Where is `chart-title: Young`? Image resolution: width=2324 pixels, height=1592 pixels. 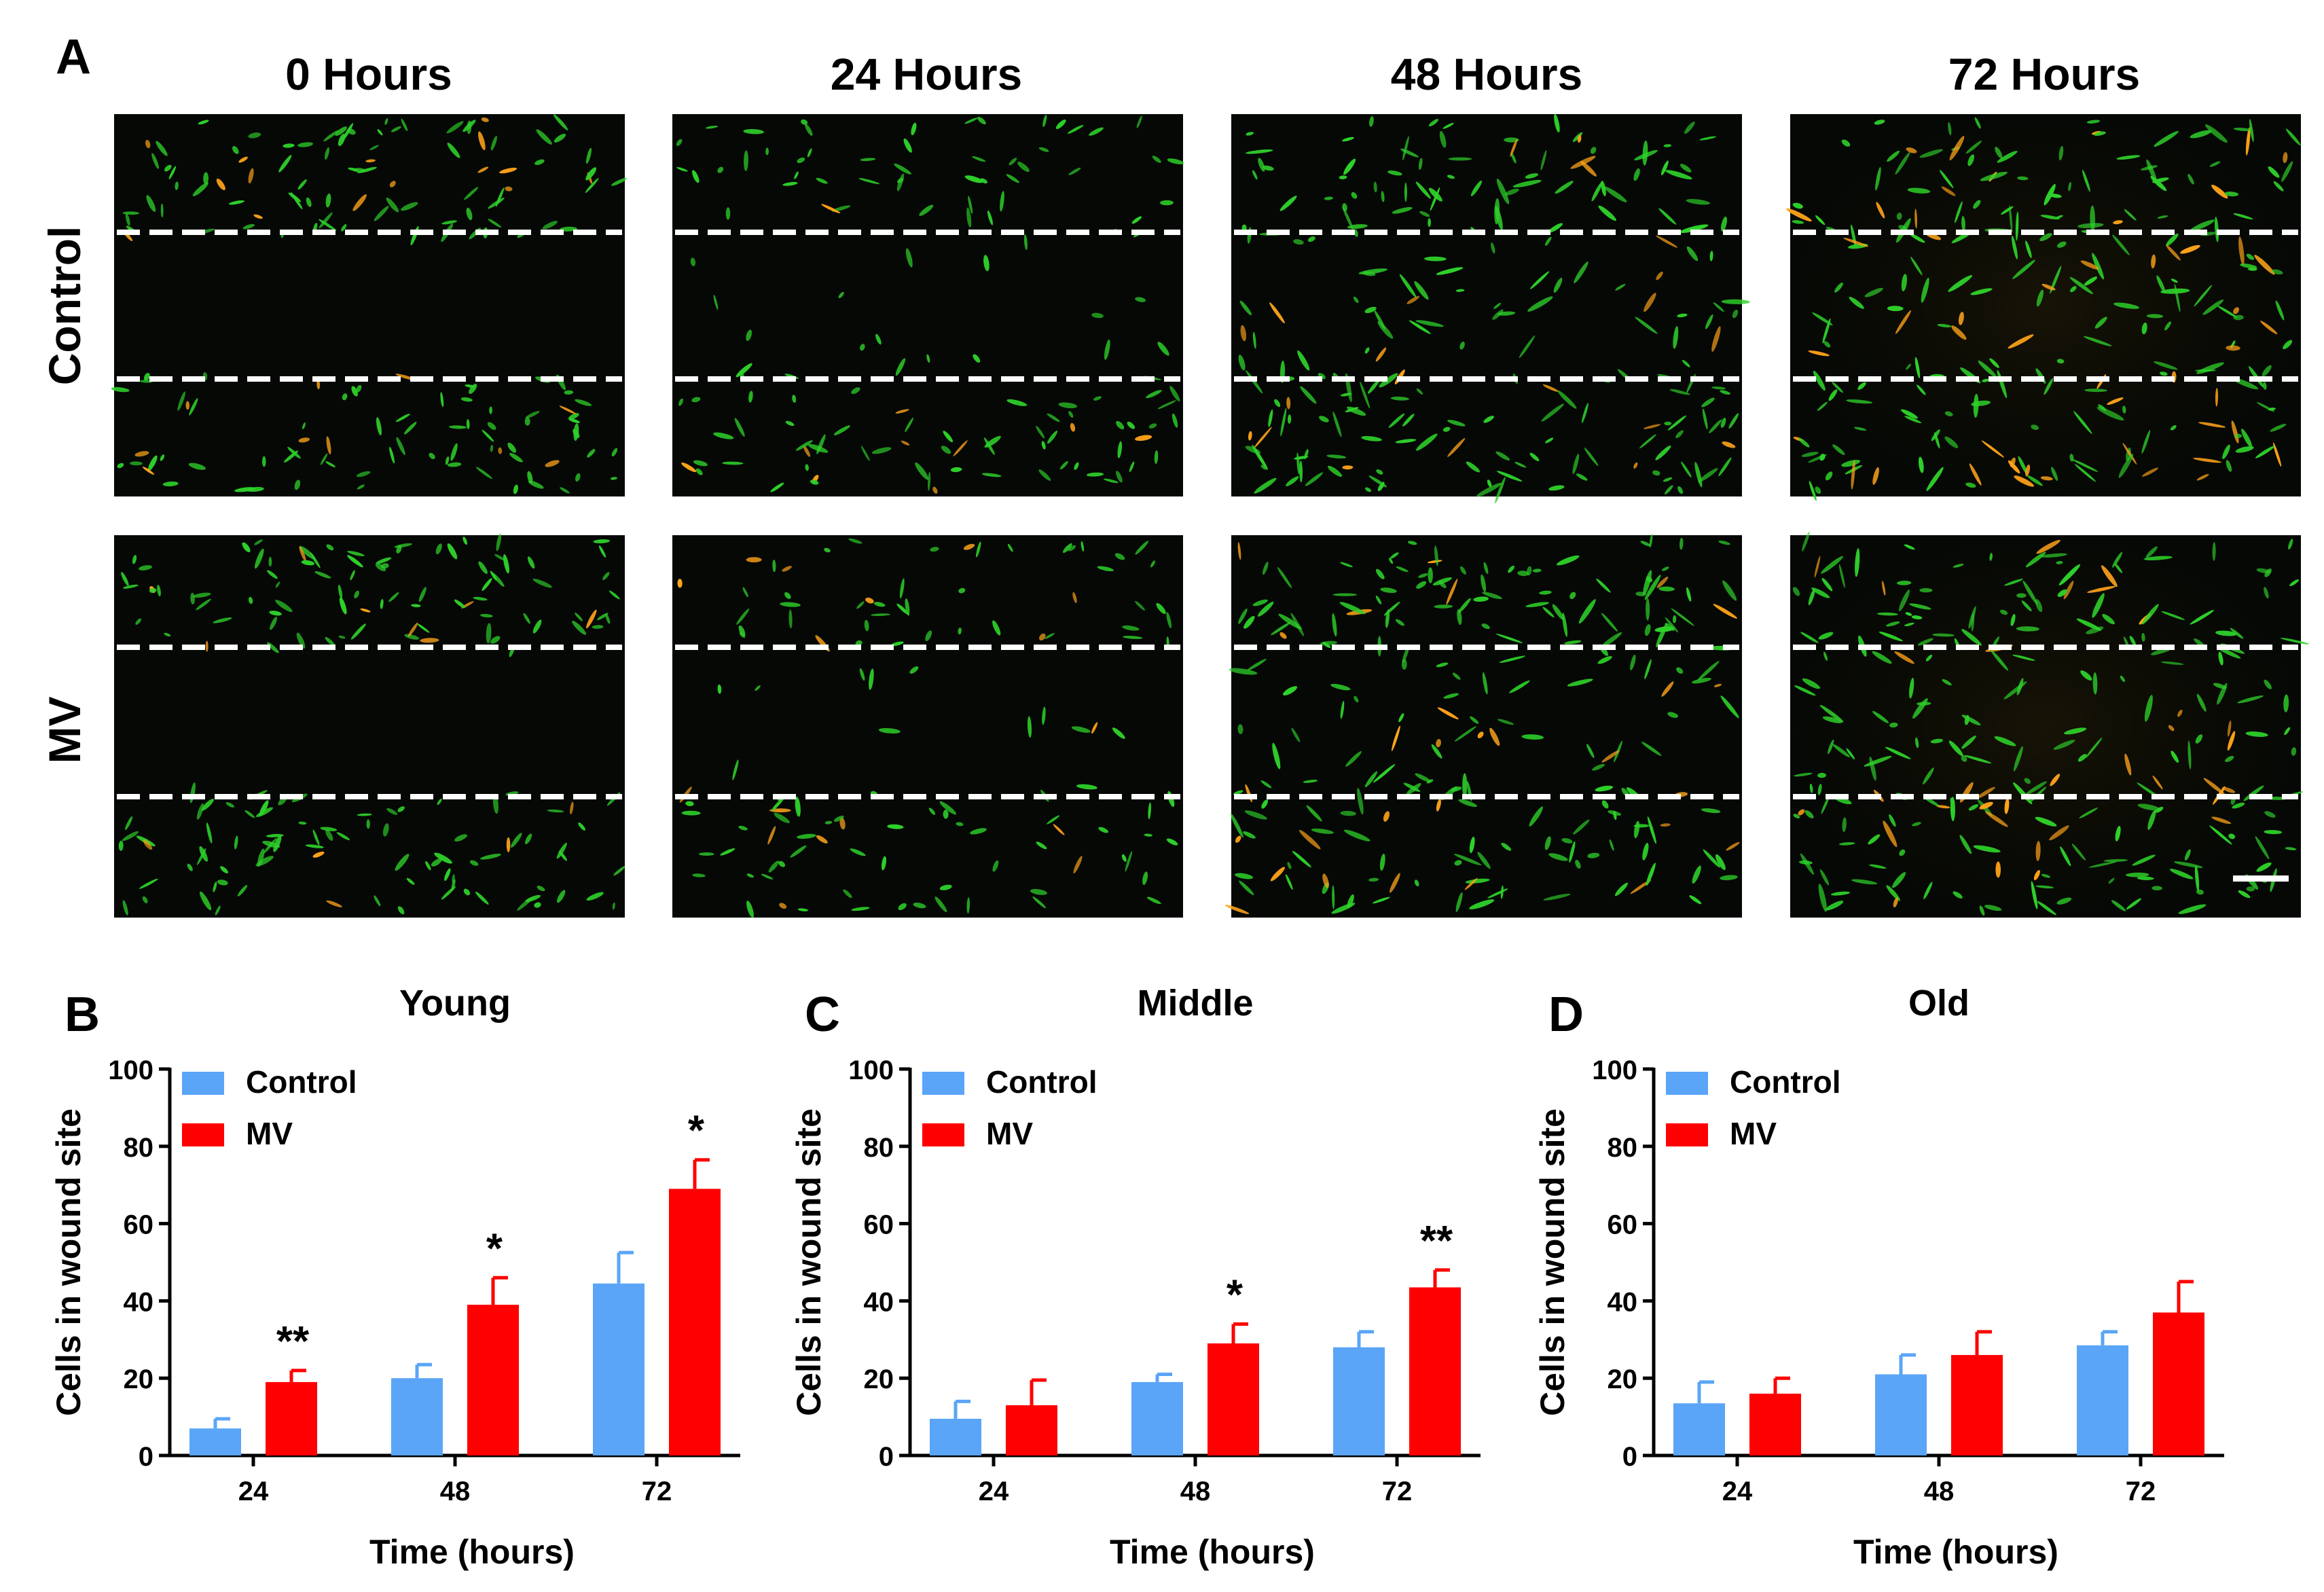 chart-title: Young is located at coordinates (455, 1003).